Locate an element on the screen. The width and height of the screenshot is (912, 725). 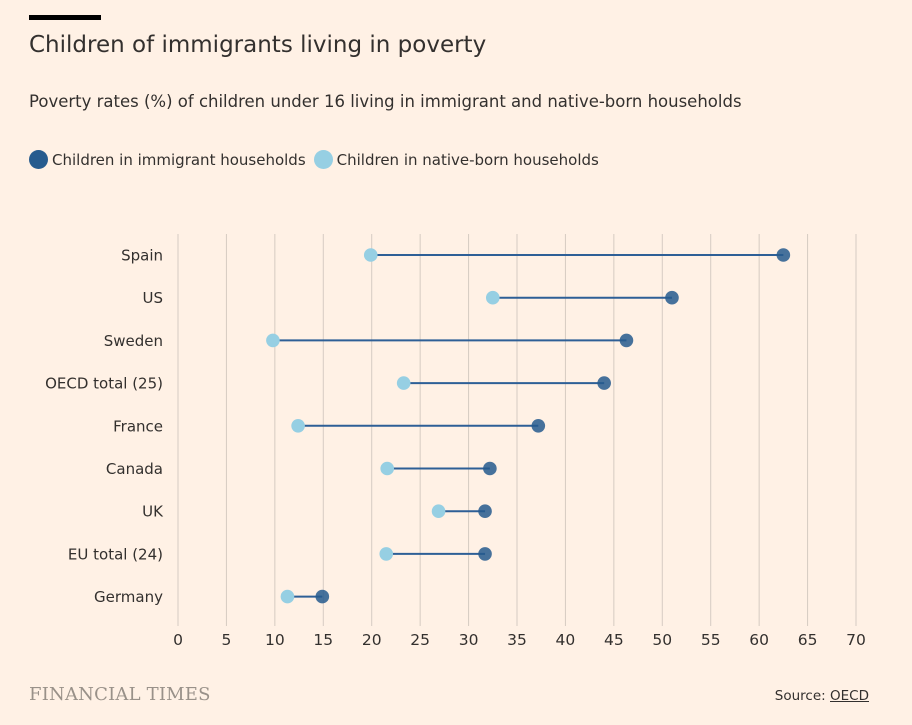
legend-item-immigrant: Children in immigrant households is located at coordinates (167, 159).